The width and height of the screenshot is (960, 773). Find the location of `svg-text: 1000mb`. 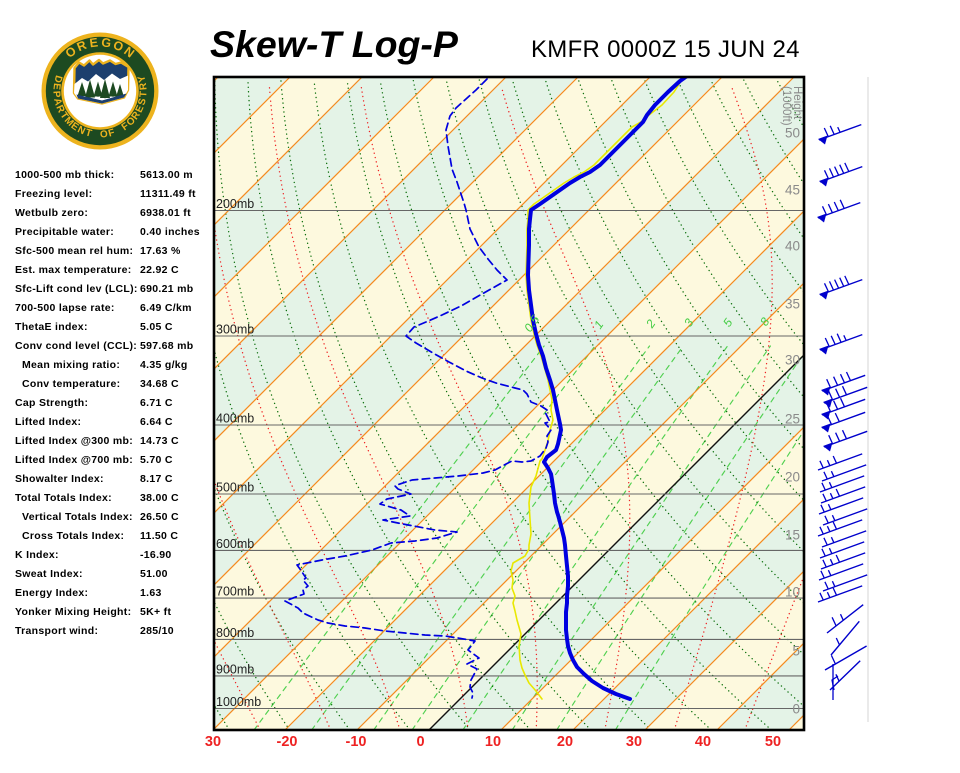

svg-text: 1000mb is located at coordinates (238, 702).